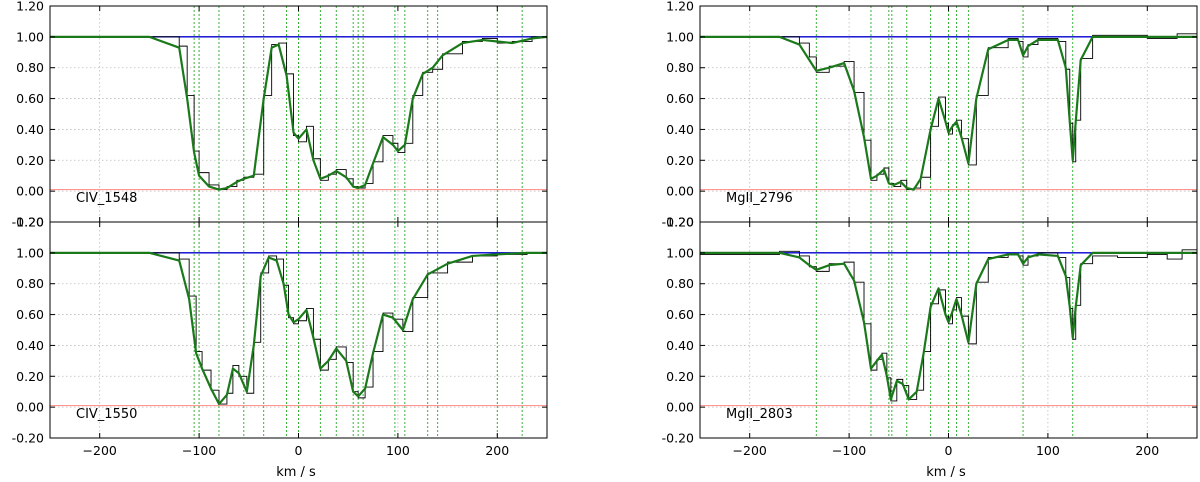  I want to click on transition-label: MgII_2796, so click(759, 198).